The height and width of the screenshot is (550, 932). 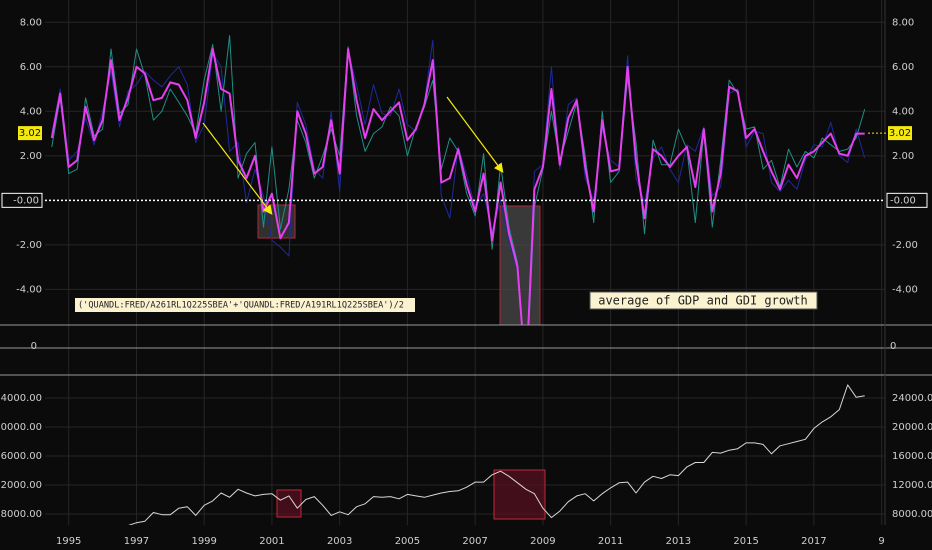 What do you see at coordinates (353, 155) in the screenshot?
I see `arrows` at bounding box center [353, 155].